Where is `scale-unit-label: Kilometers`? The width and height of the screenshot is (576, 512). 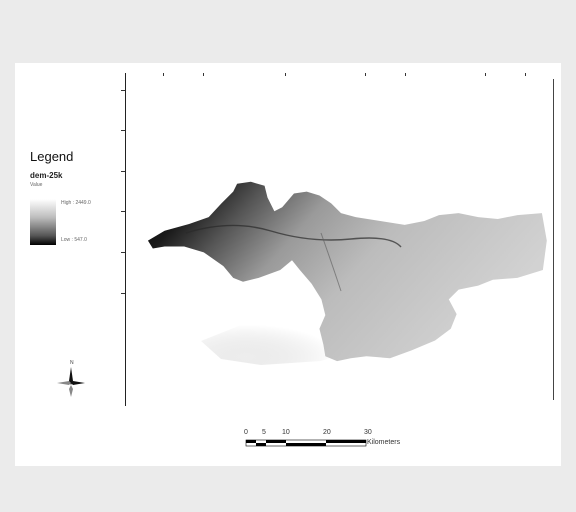
scale-unit-label: Kilometers is located at coordinates (384, 442).